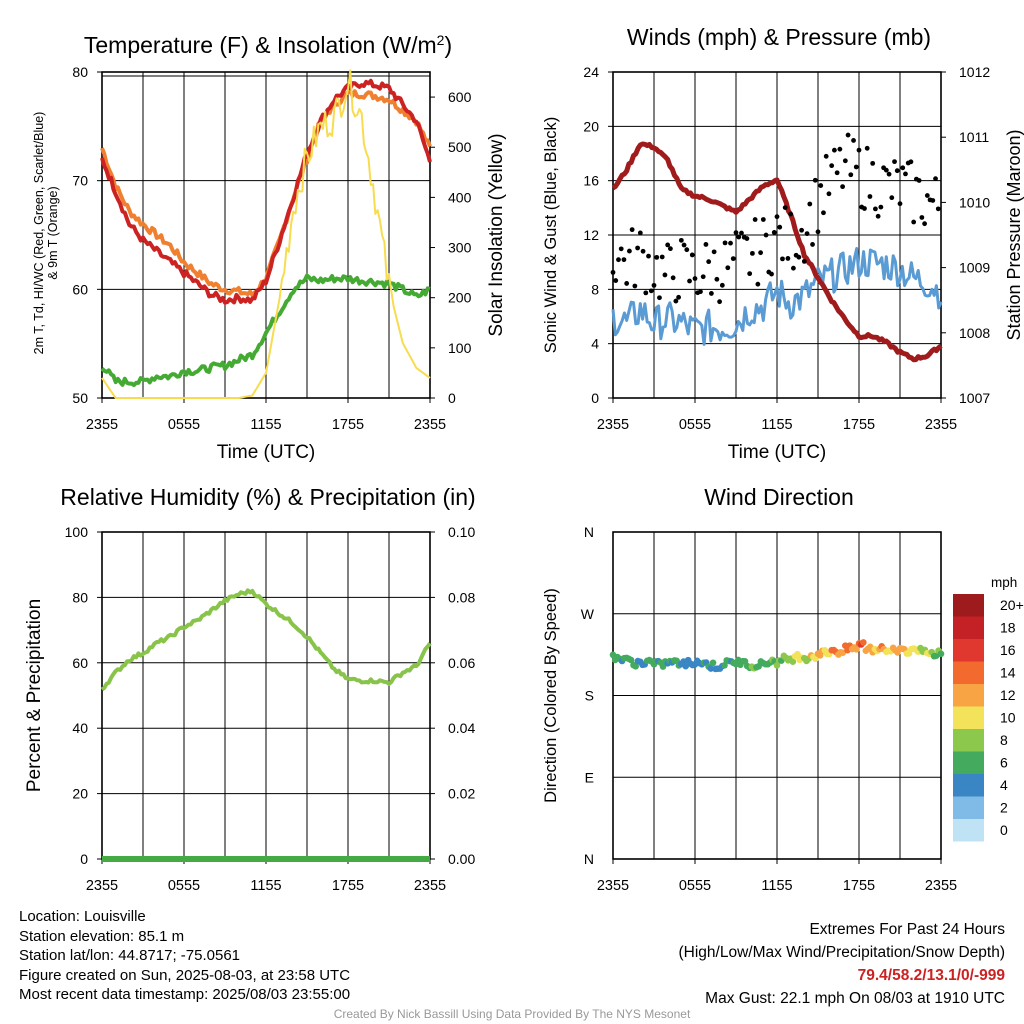 The width and height of the screenshot is (1024, 1024). What do you see at coordinates (1008, 628) in the screenshot?
I see `legend-label: 18` at bounding box center [1008, 628].